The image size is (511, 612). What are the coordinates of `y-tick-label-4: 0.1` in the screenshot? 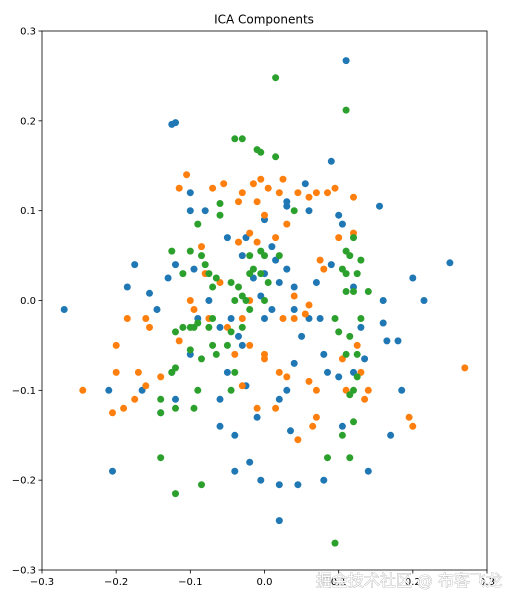 It's located at (28, 211).